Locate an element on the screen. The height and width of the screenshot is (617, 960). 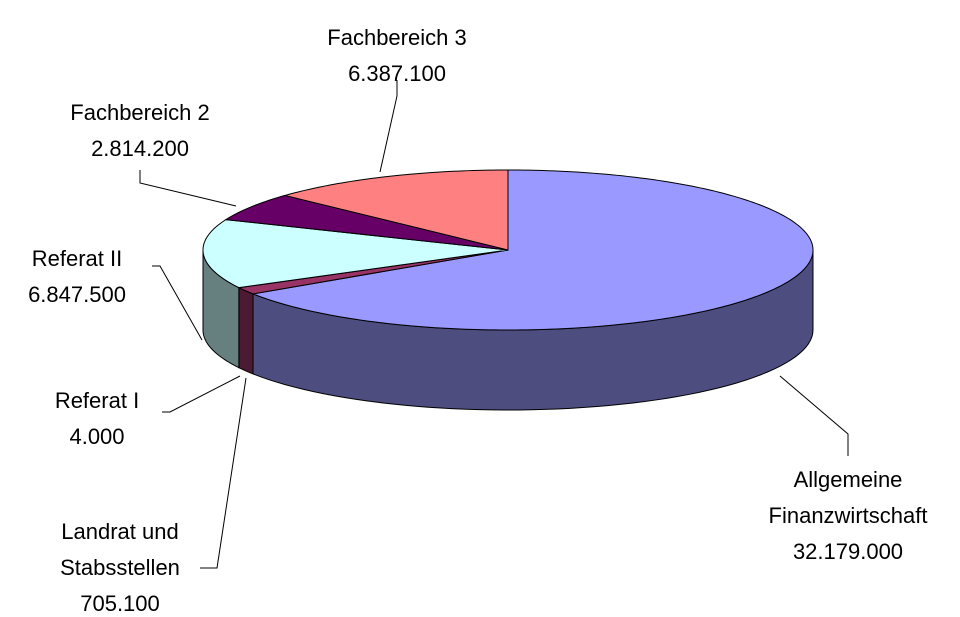
slice-label: Landrat und Stabsstellen is located at coordinates (120, 549).